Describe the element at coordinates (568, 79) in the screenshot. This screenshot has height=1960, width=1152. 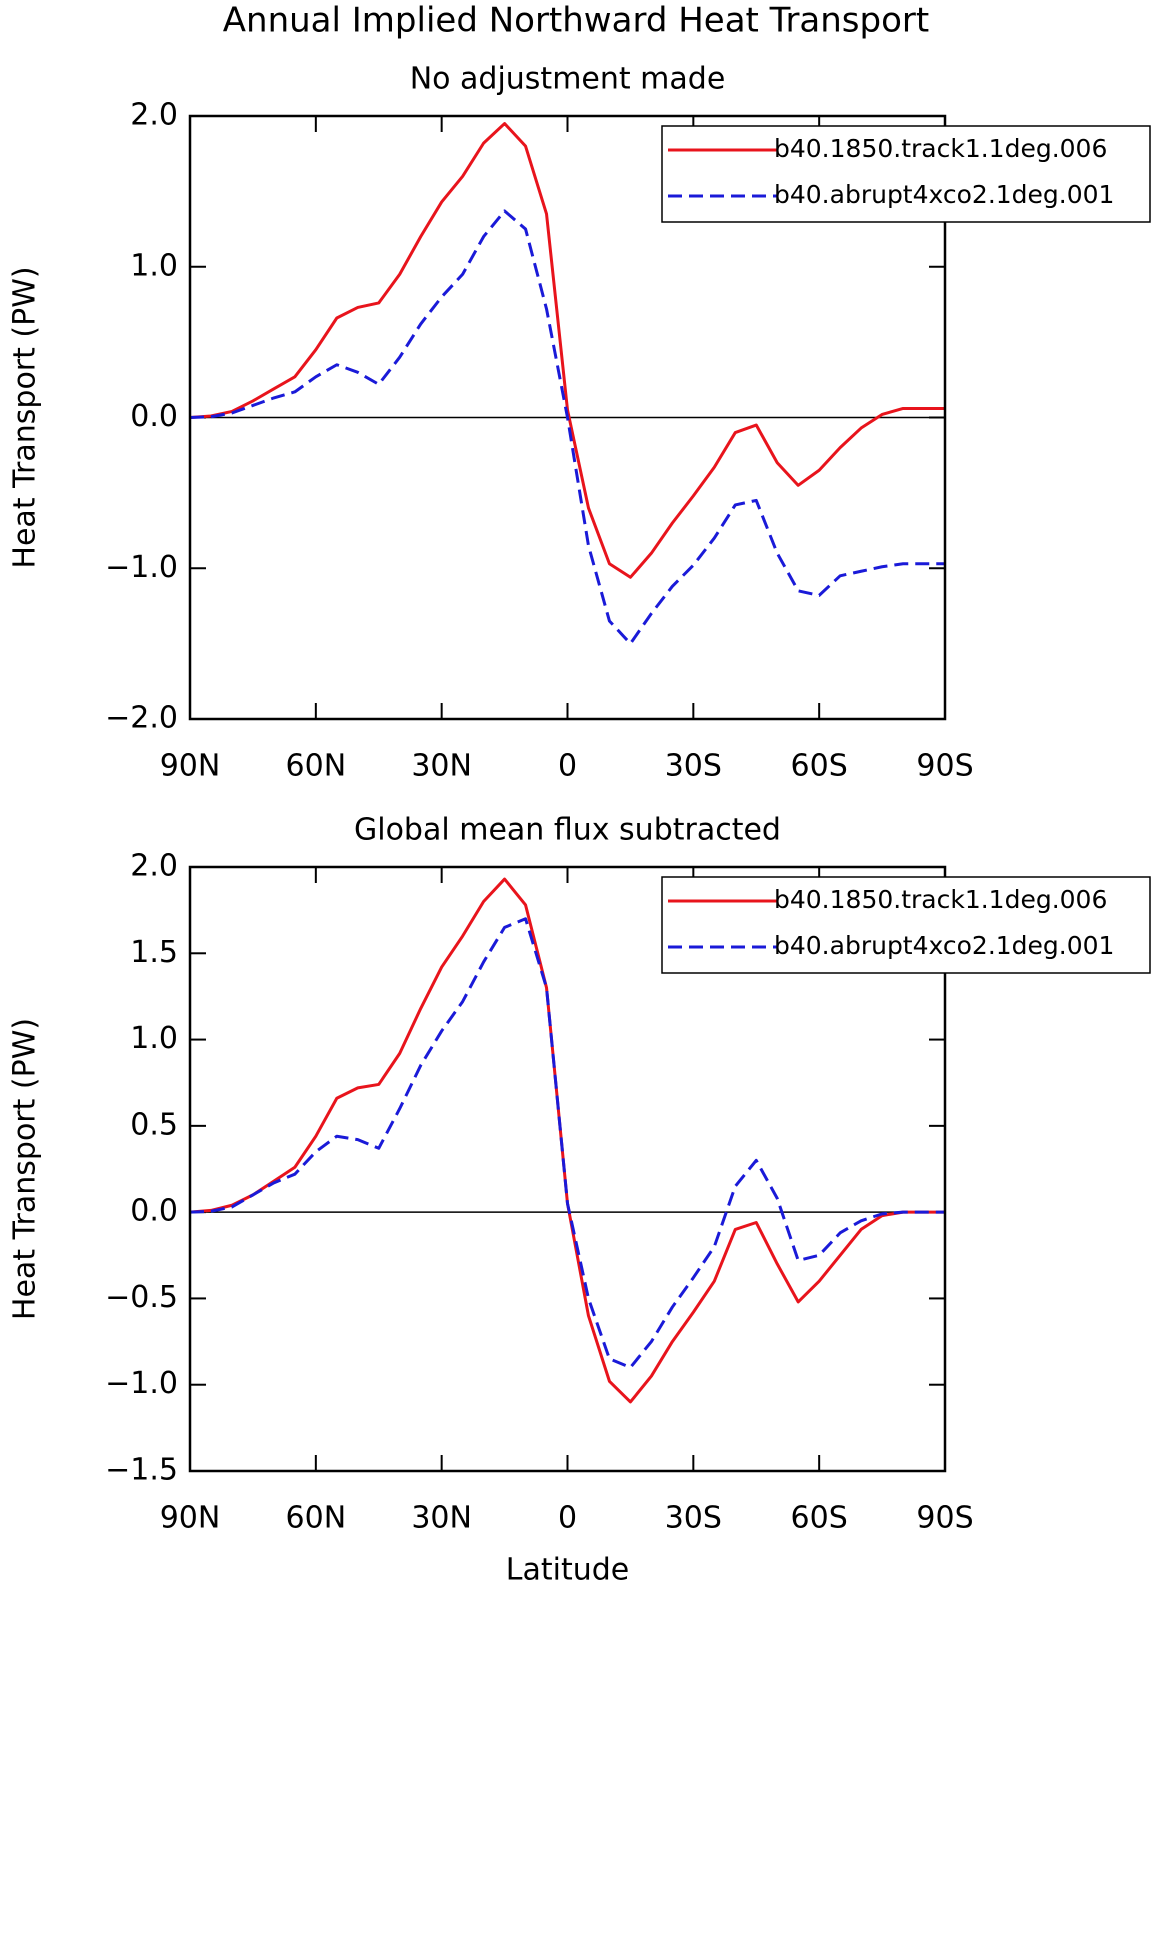
I see `subtitle: No adjustment made` at that location.